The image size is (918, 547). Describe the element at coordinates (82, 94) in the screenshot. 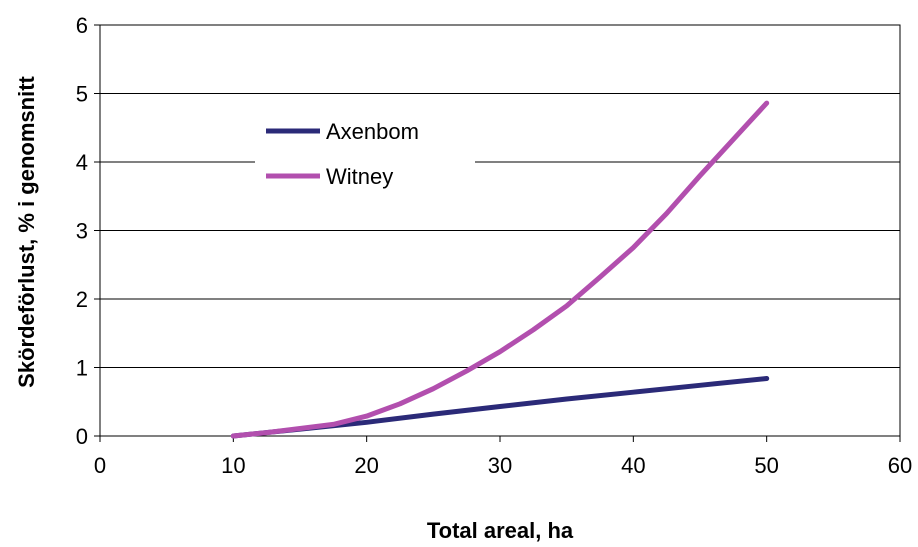

I see `y-tick-label-5: 5` at that location.